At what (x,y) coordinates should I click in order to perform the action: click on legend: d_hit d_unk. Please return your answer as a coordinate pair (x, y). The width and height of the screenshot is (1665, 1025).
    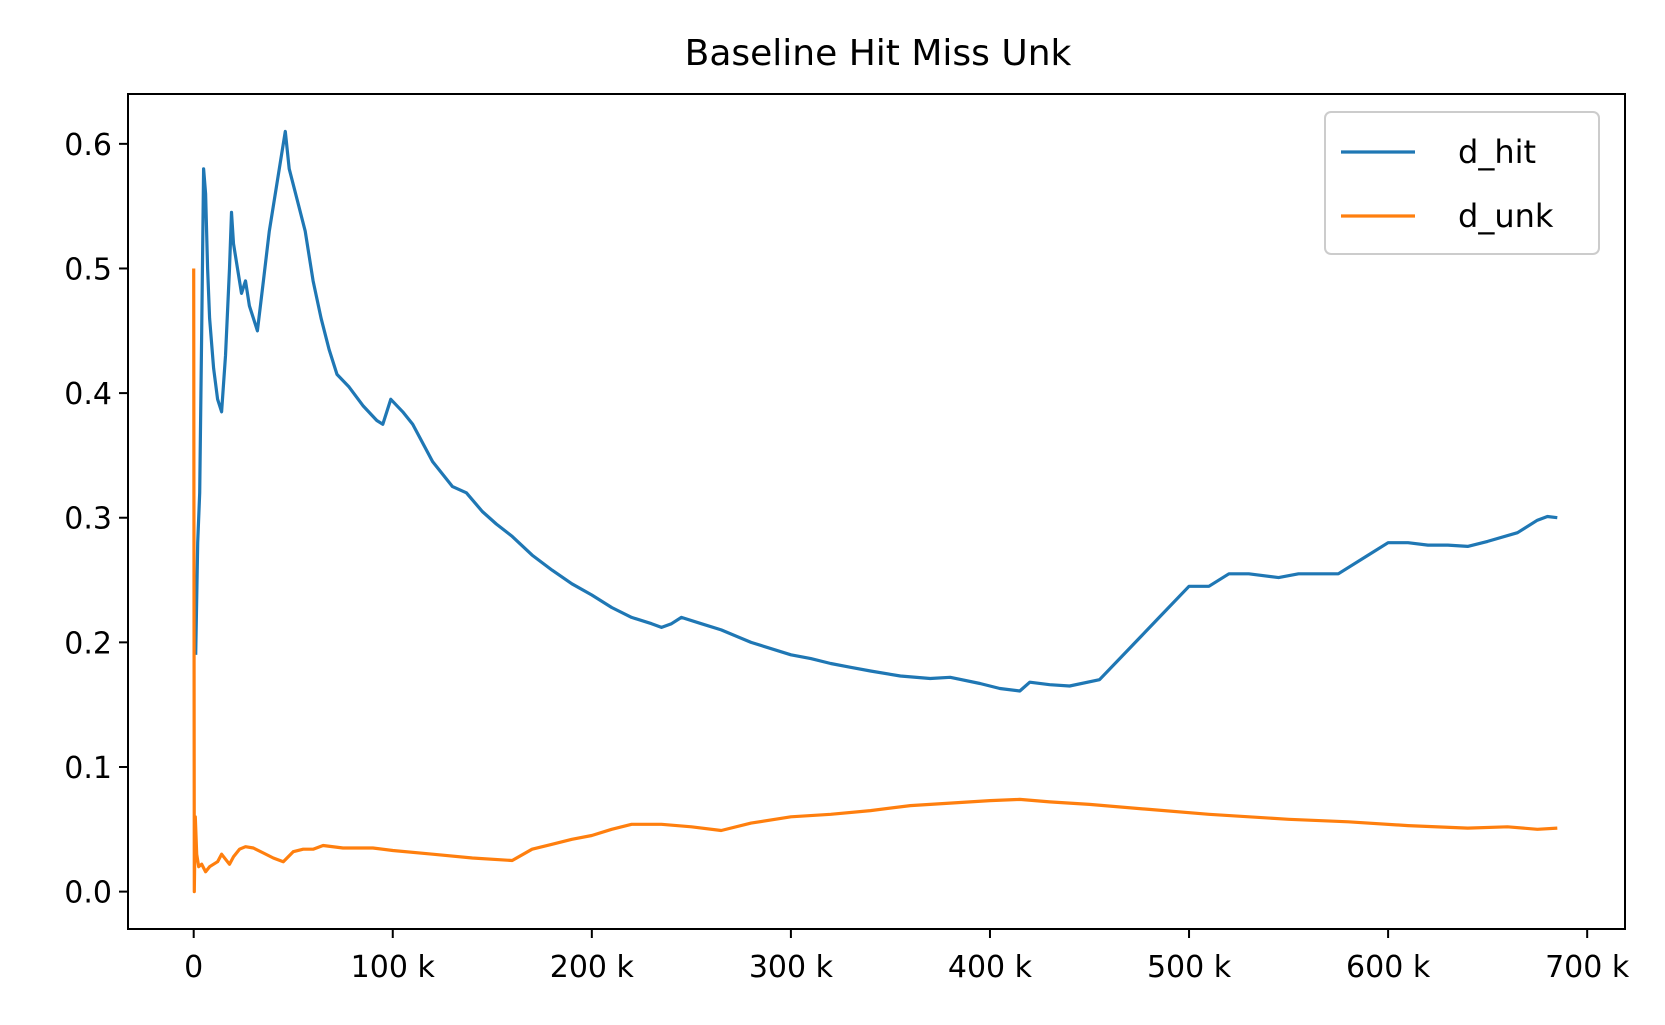
    Looking at the image, I should click on (1462, 183).